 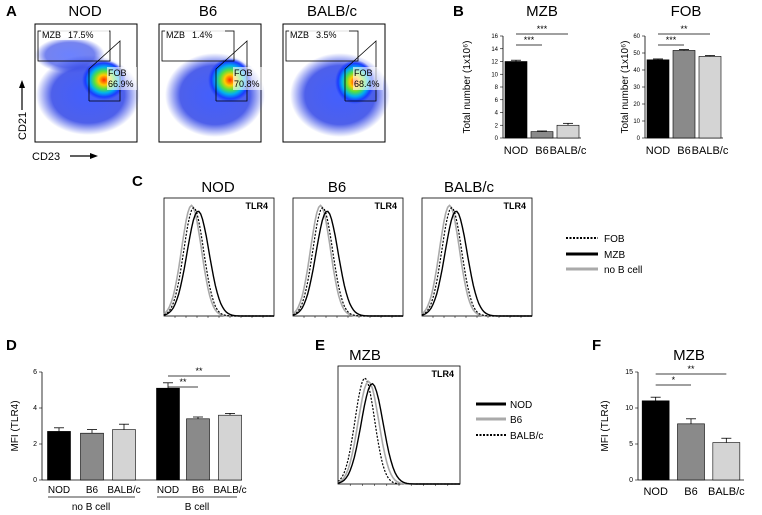 I want to click on panel-label-c: C, so click(x=137, y=181).